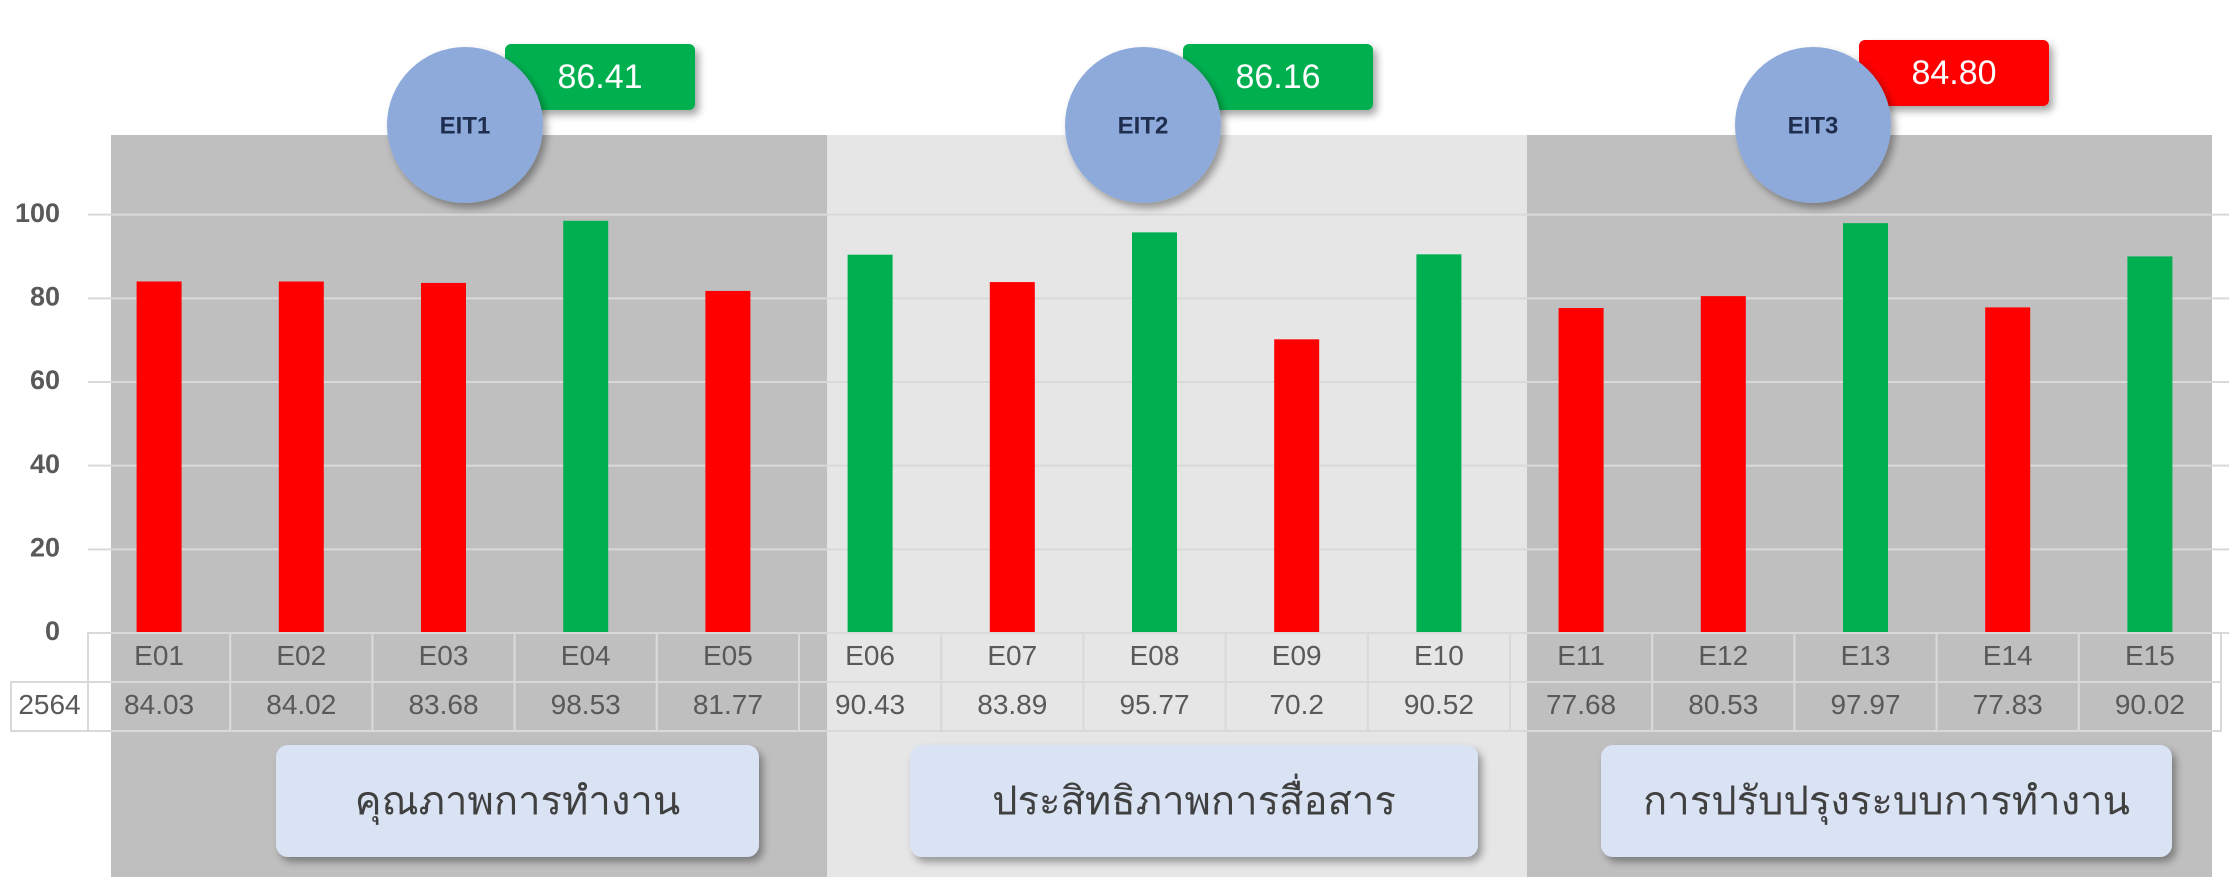 This screenshot has width=2229, height=879. What do you see at coordinates (728, 704) in the screenshot?
I see `table-value: 81.77` at bounding box center [728, 704].